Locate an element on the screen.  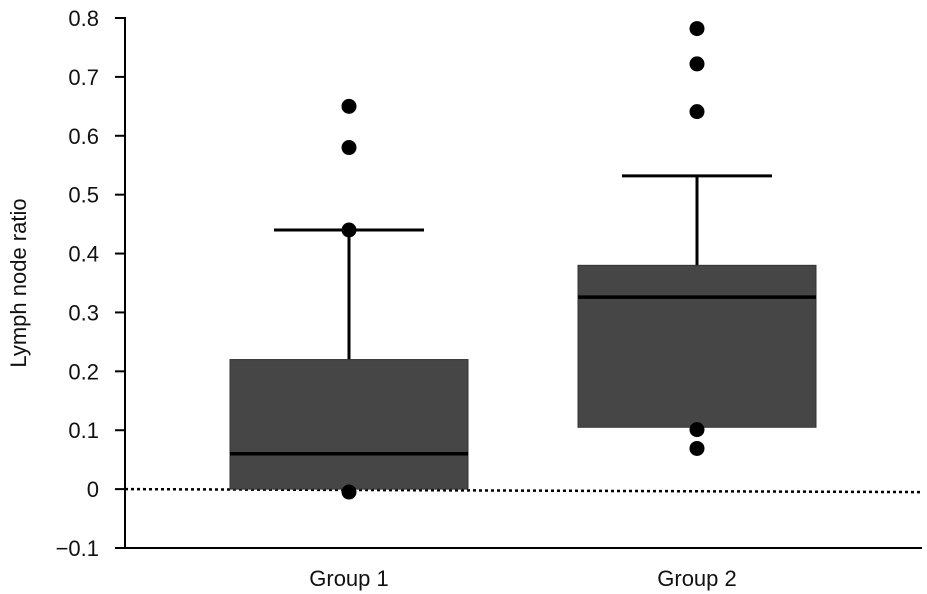
y-tick-label: 0 is located at coordinates (93, 489).